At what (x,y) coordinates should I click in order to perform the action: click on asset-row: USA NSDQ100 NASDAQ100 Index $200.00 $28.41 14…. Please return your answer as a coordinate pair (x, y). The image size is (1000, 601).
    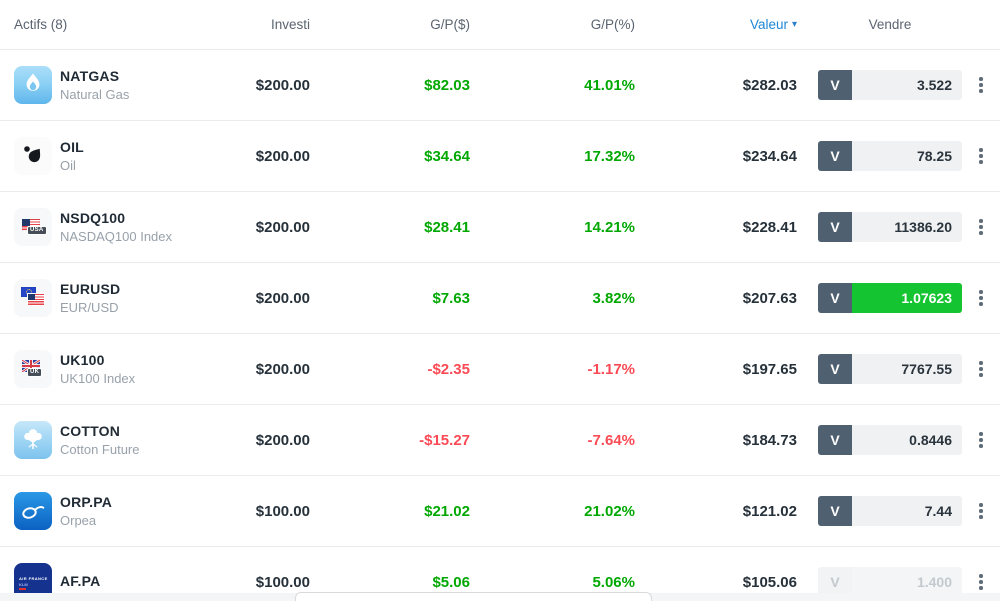
    Looking at the image, I should click on (500, 227).